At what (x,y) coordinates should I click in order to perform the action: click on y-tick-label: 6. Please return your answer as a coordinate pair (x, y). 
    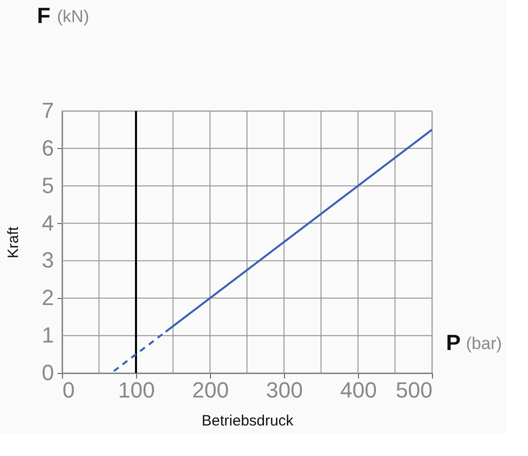
    Looking at the image, I should click on (48, 147).